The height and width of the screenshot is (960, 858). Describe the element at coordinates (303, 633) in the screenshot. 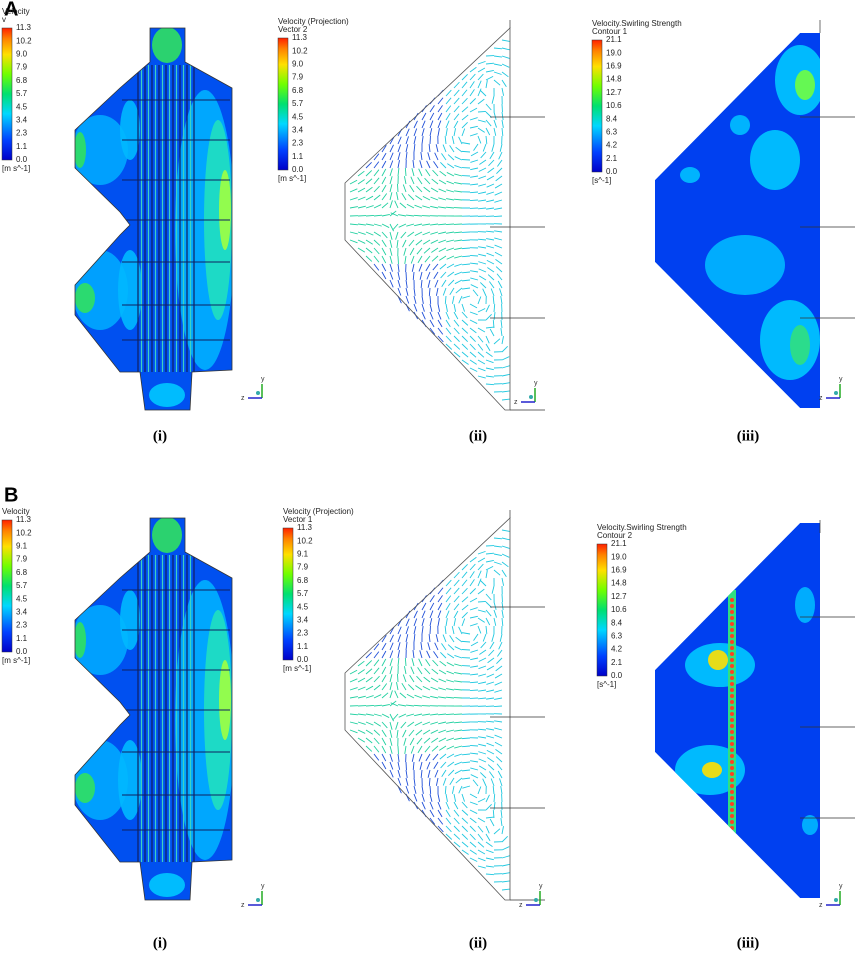

I see `colorbar-tick-label: 2.3` at that location.